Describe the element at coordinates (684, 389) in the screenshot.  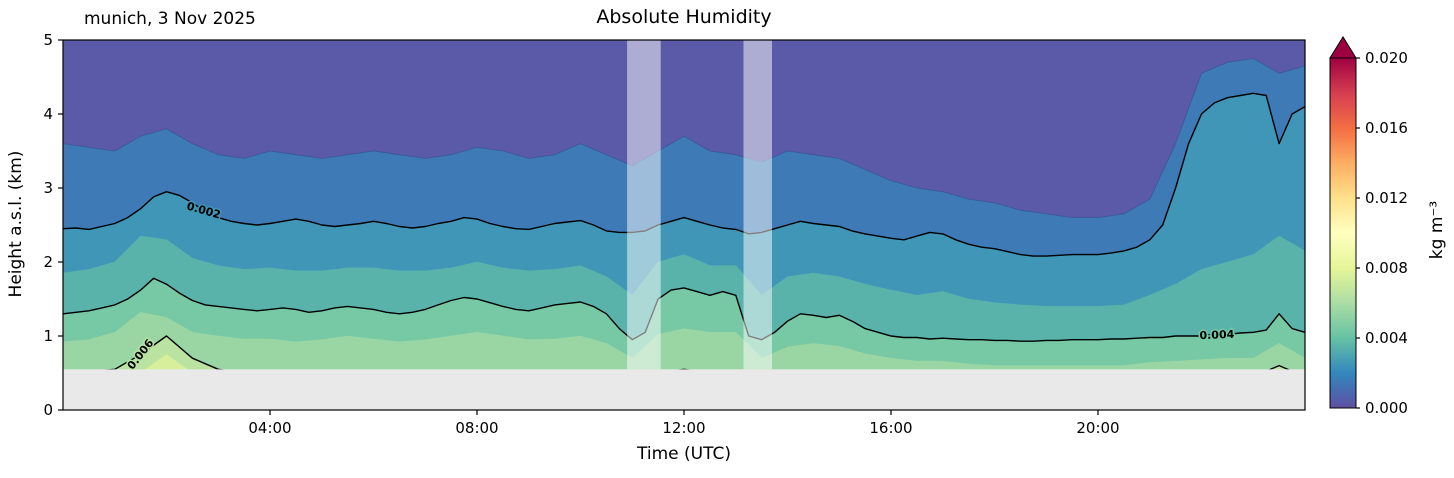
I see `surface-mask` at that location.